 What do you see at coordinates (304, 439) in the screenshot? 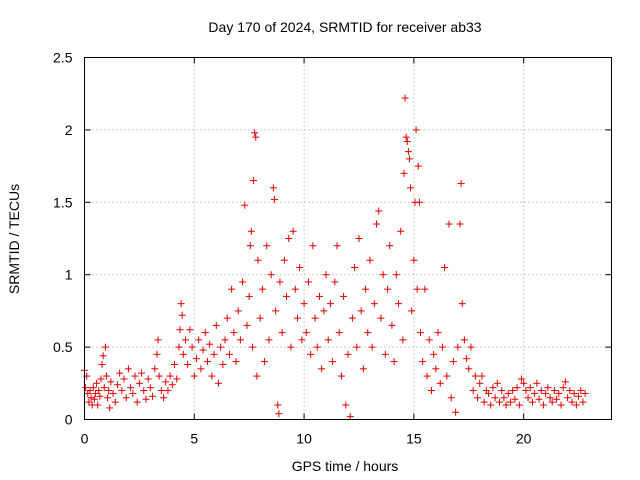
I see `x-tick-label: 10` at bounding box center [304, 439].